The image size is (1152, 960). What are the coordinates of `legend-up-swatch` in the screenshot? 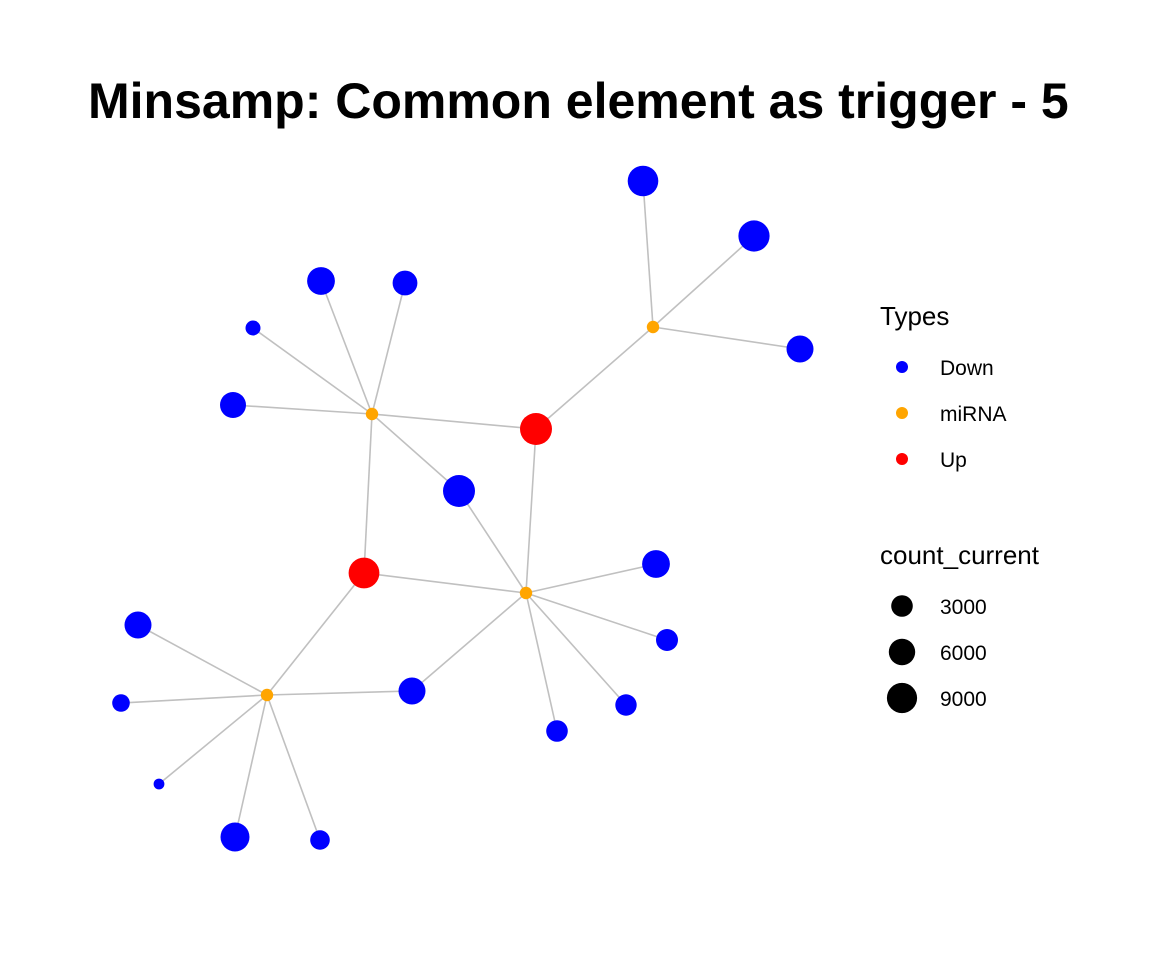 It's located at (902, 459).